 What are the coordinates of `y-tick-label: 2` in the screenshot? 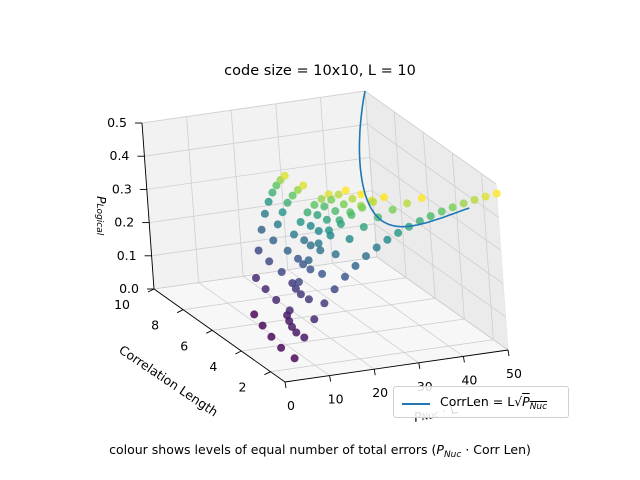 It's located at (242, 387).